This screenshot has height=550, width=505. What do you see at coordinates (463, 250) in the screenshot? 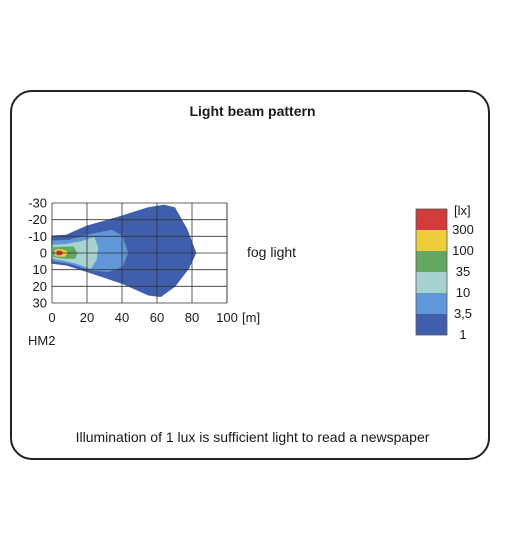
I see `legend-label: 100` at bounding box center [463, 250].